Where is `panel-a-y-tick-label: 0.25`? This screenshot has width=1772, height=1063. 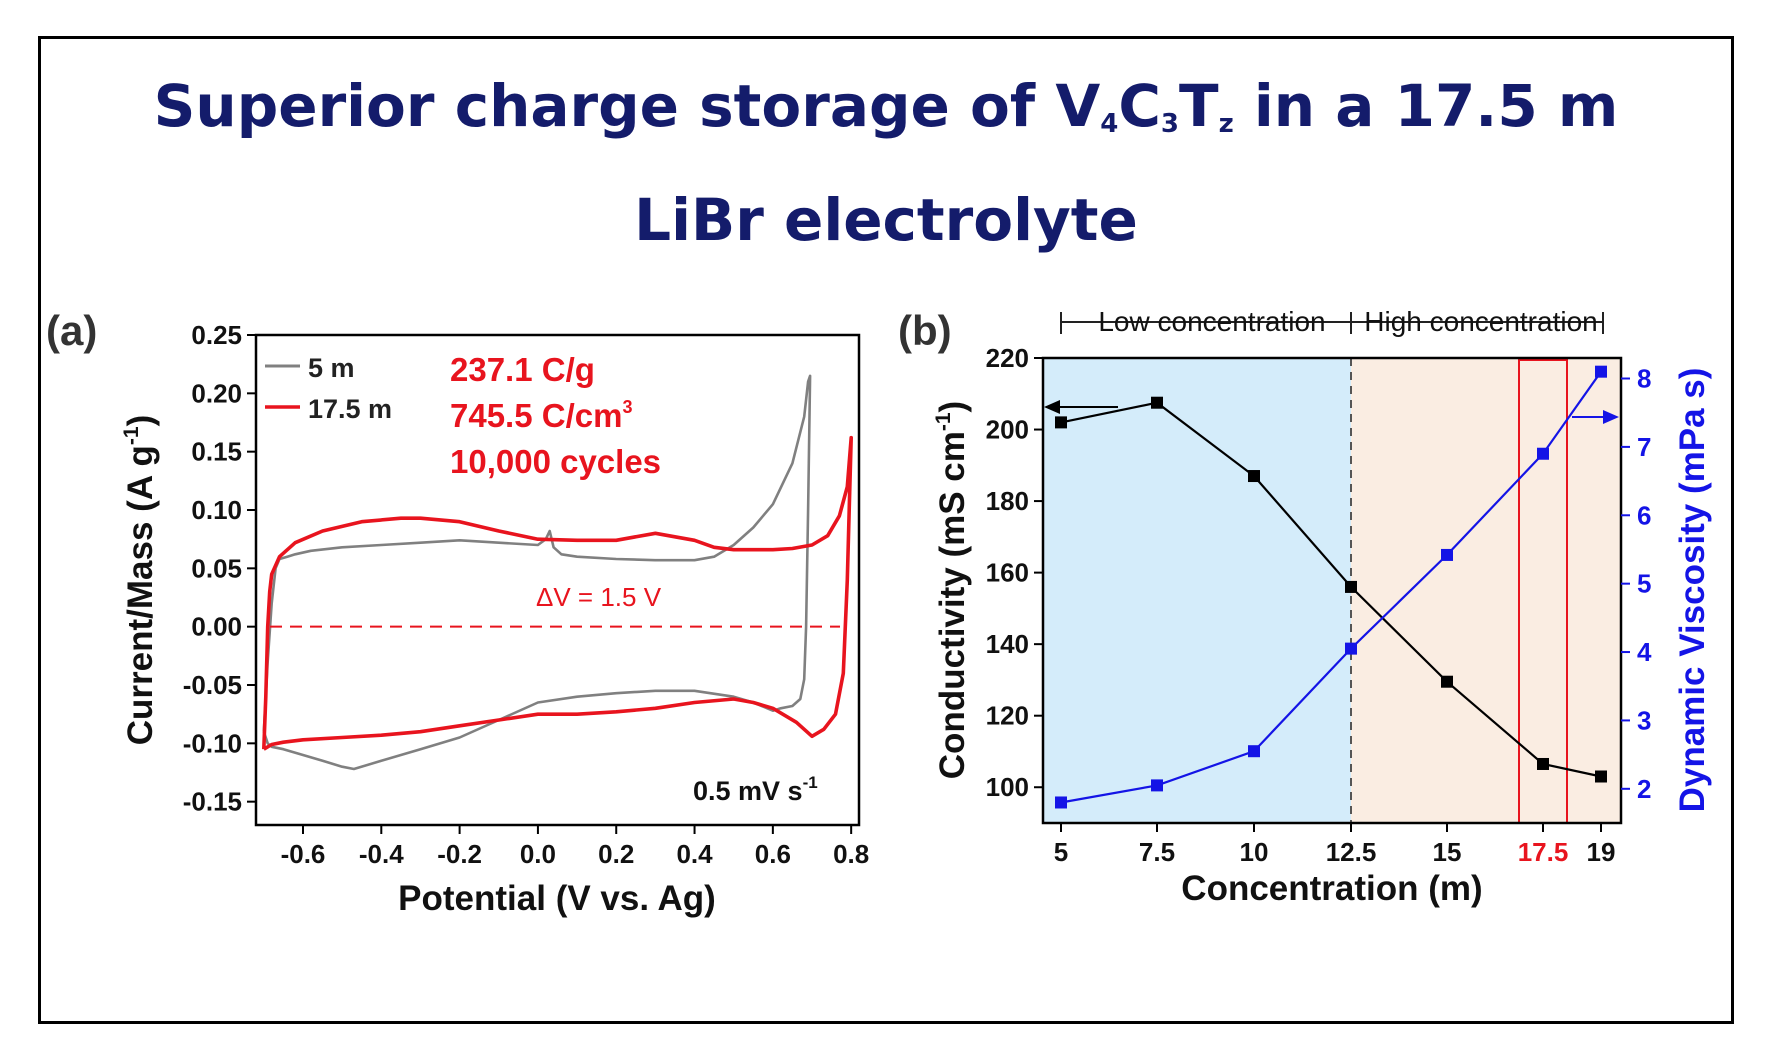
panel-a-y-tick-label: 0.25 is located at coordinates (216, 335).